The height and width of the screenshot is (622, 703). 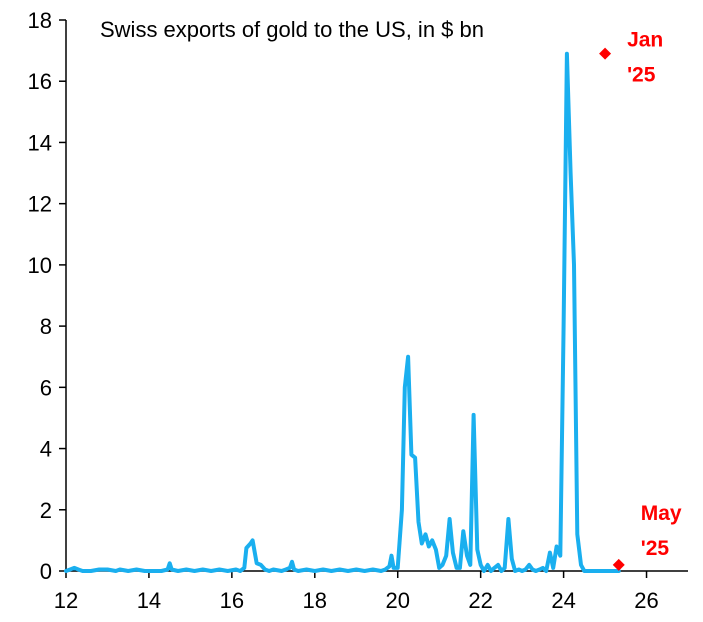 What do you see at coordinates (640, 300) in the screenshot?
I see `annotations: Jan '25 May '25` at bounding box center [640, 300].